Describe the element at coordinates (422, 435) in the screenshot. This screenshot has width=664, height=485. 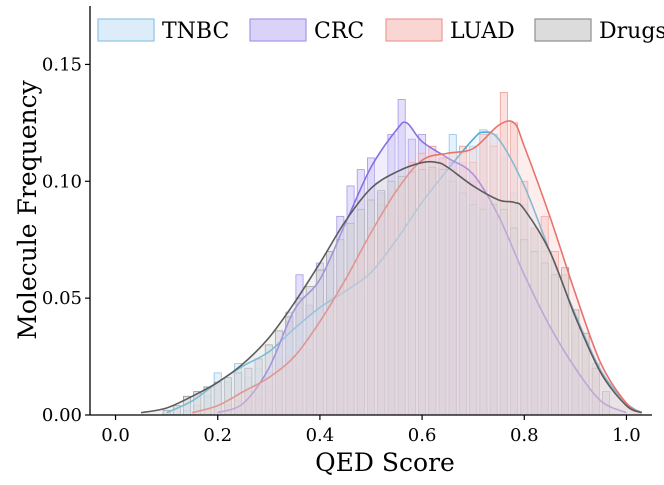
I see `x-tick-label: 0.6` at that location.